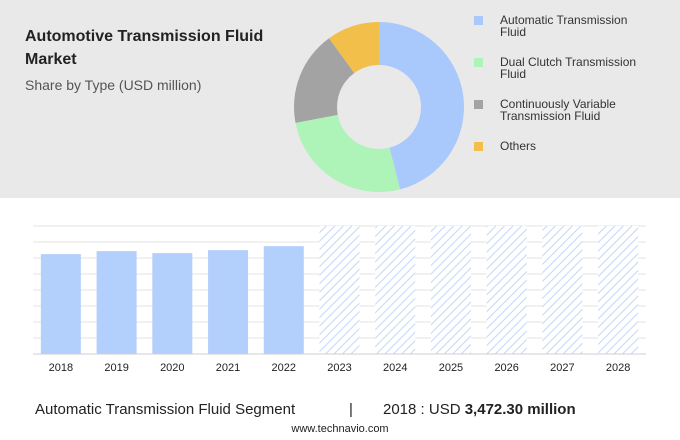 The image size is (680, 440). What do you see at coordinates (564, 26) in the screenshot?
I see `legend-label: Automatic Transmission Fluid` at bounding box center [564, 26].